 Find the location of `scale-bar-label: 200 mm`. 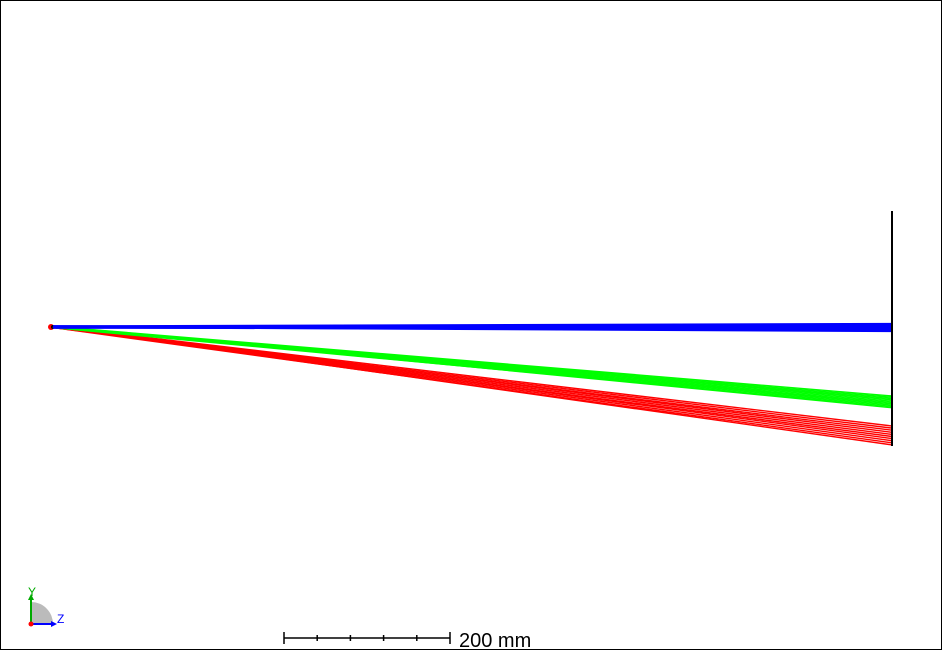

scale-bar-label: 200 mm is located at coordinates (495, 639).